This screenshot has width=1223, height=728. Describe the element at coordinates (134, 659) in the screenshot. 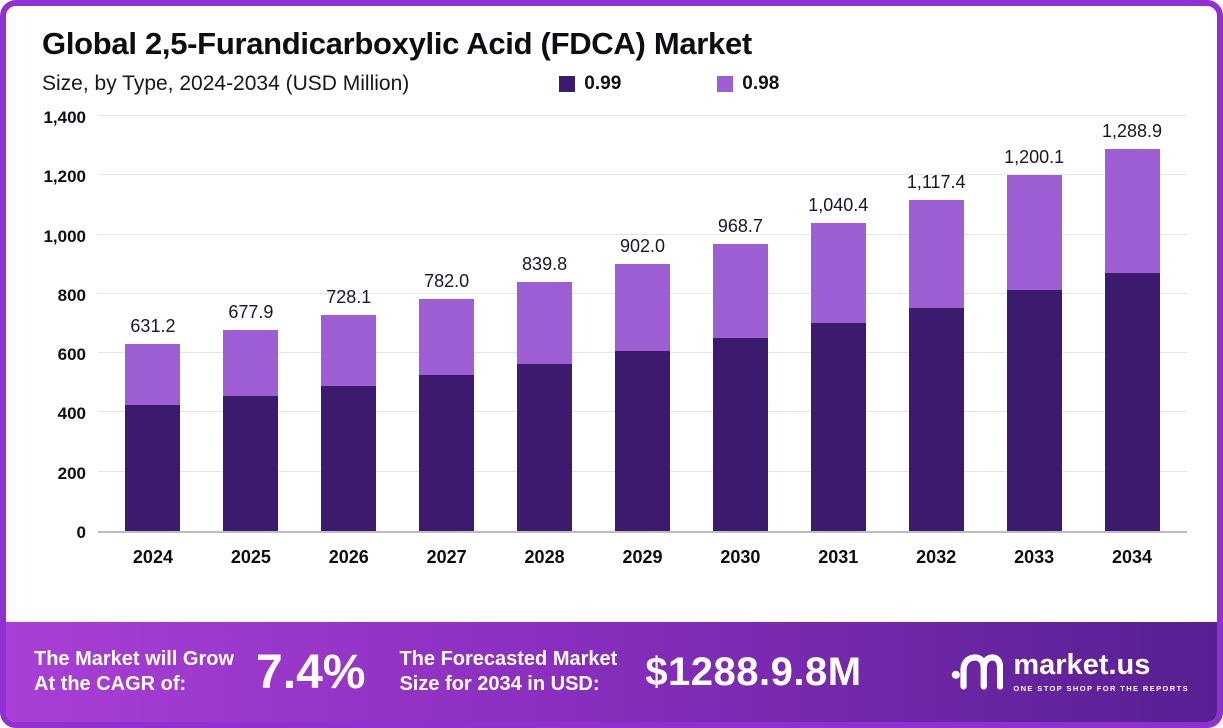

I see `cagr-label-line1: The Market will Grow` at that location.